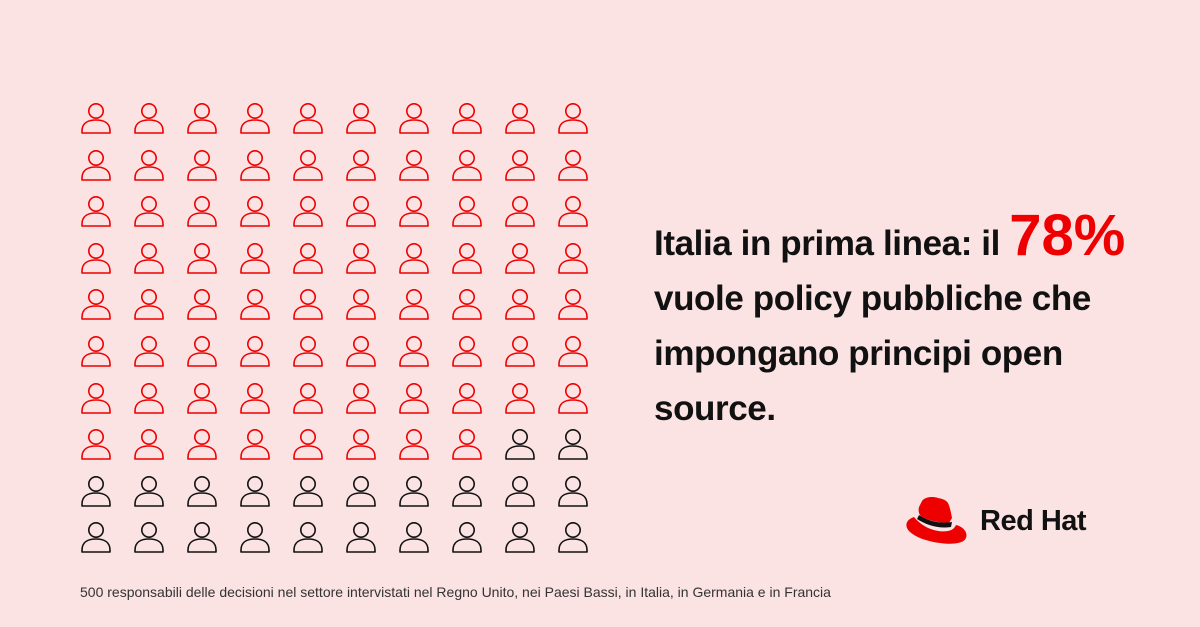  What do you see at coordinates (1067, 235) in the screenshot?
I see `headline-percentage: 78%` at bounding box center [1067, 235].